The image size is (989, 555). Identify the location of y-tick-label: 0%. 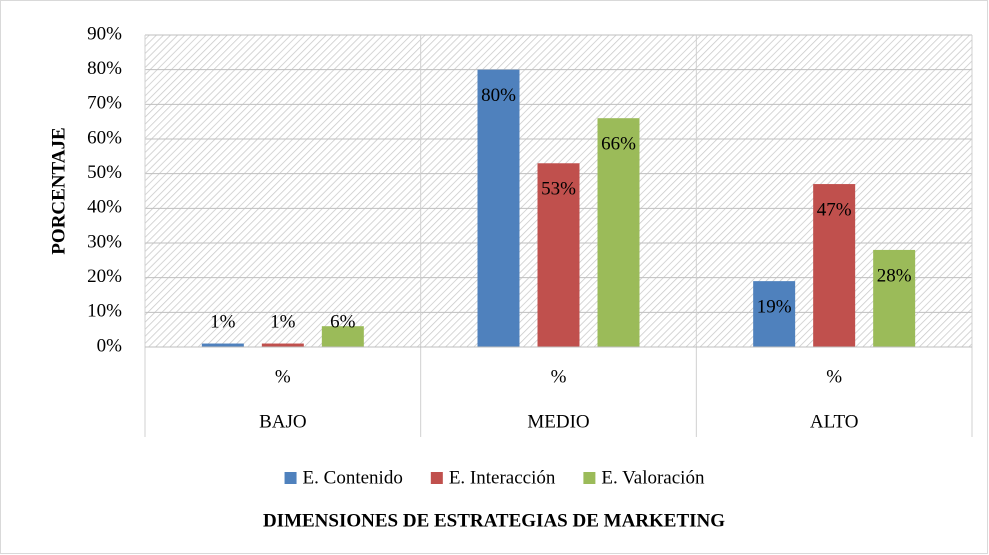
(110, 345).